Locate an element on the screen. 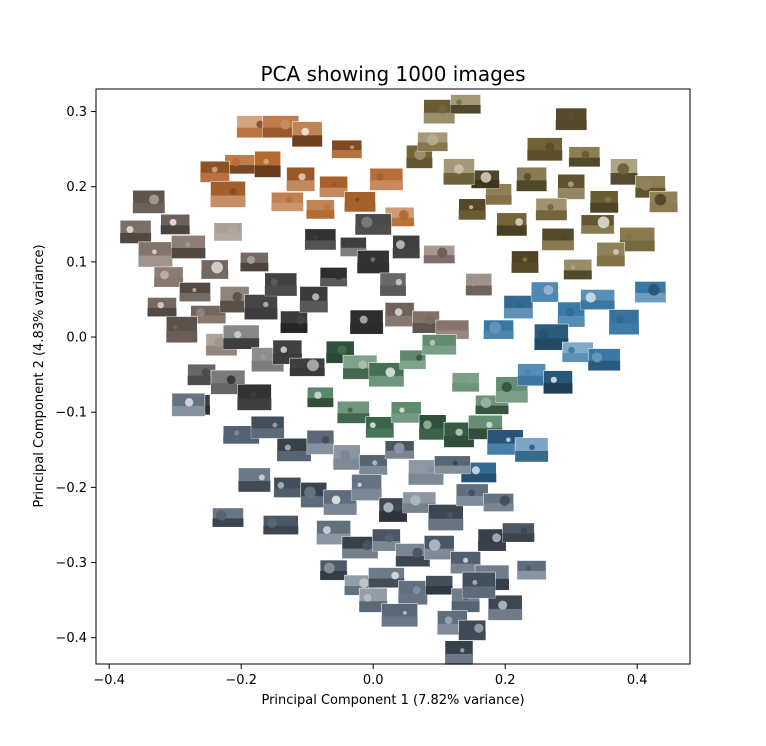  x-tick-label: −0.2 is located at coordinates (241, 680).